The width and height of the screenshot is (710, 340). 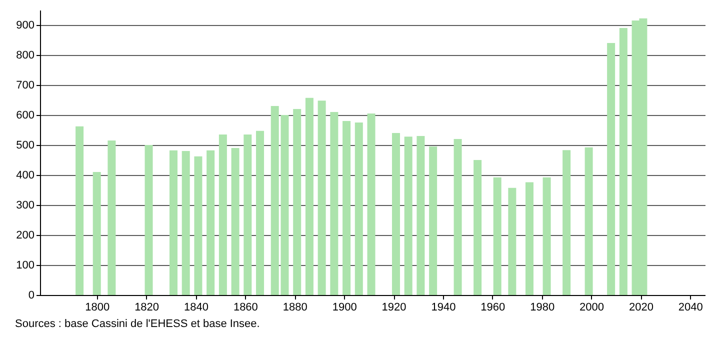 What do you see at coordinates (344, 308) in the screenshot?
I see `x-tick-label: 1900` at bounding box center [344, 308].